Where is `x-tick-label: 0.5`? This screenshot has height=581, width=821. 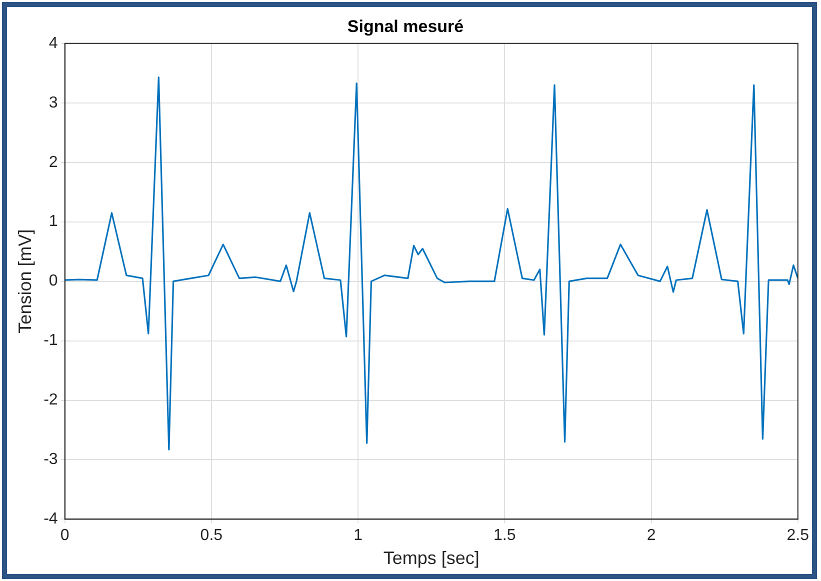 x-tick-label: 0.5 is located at coordinates (211, 535).